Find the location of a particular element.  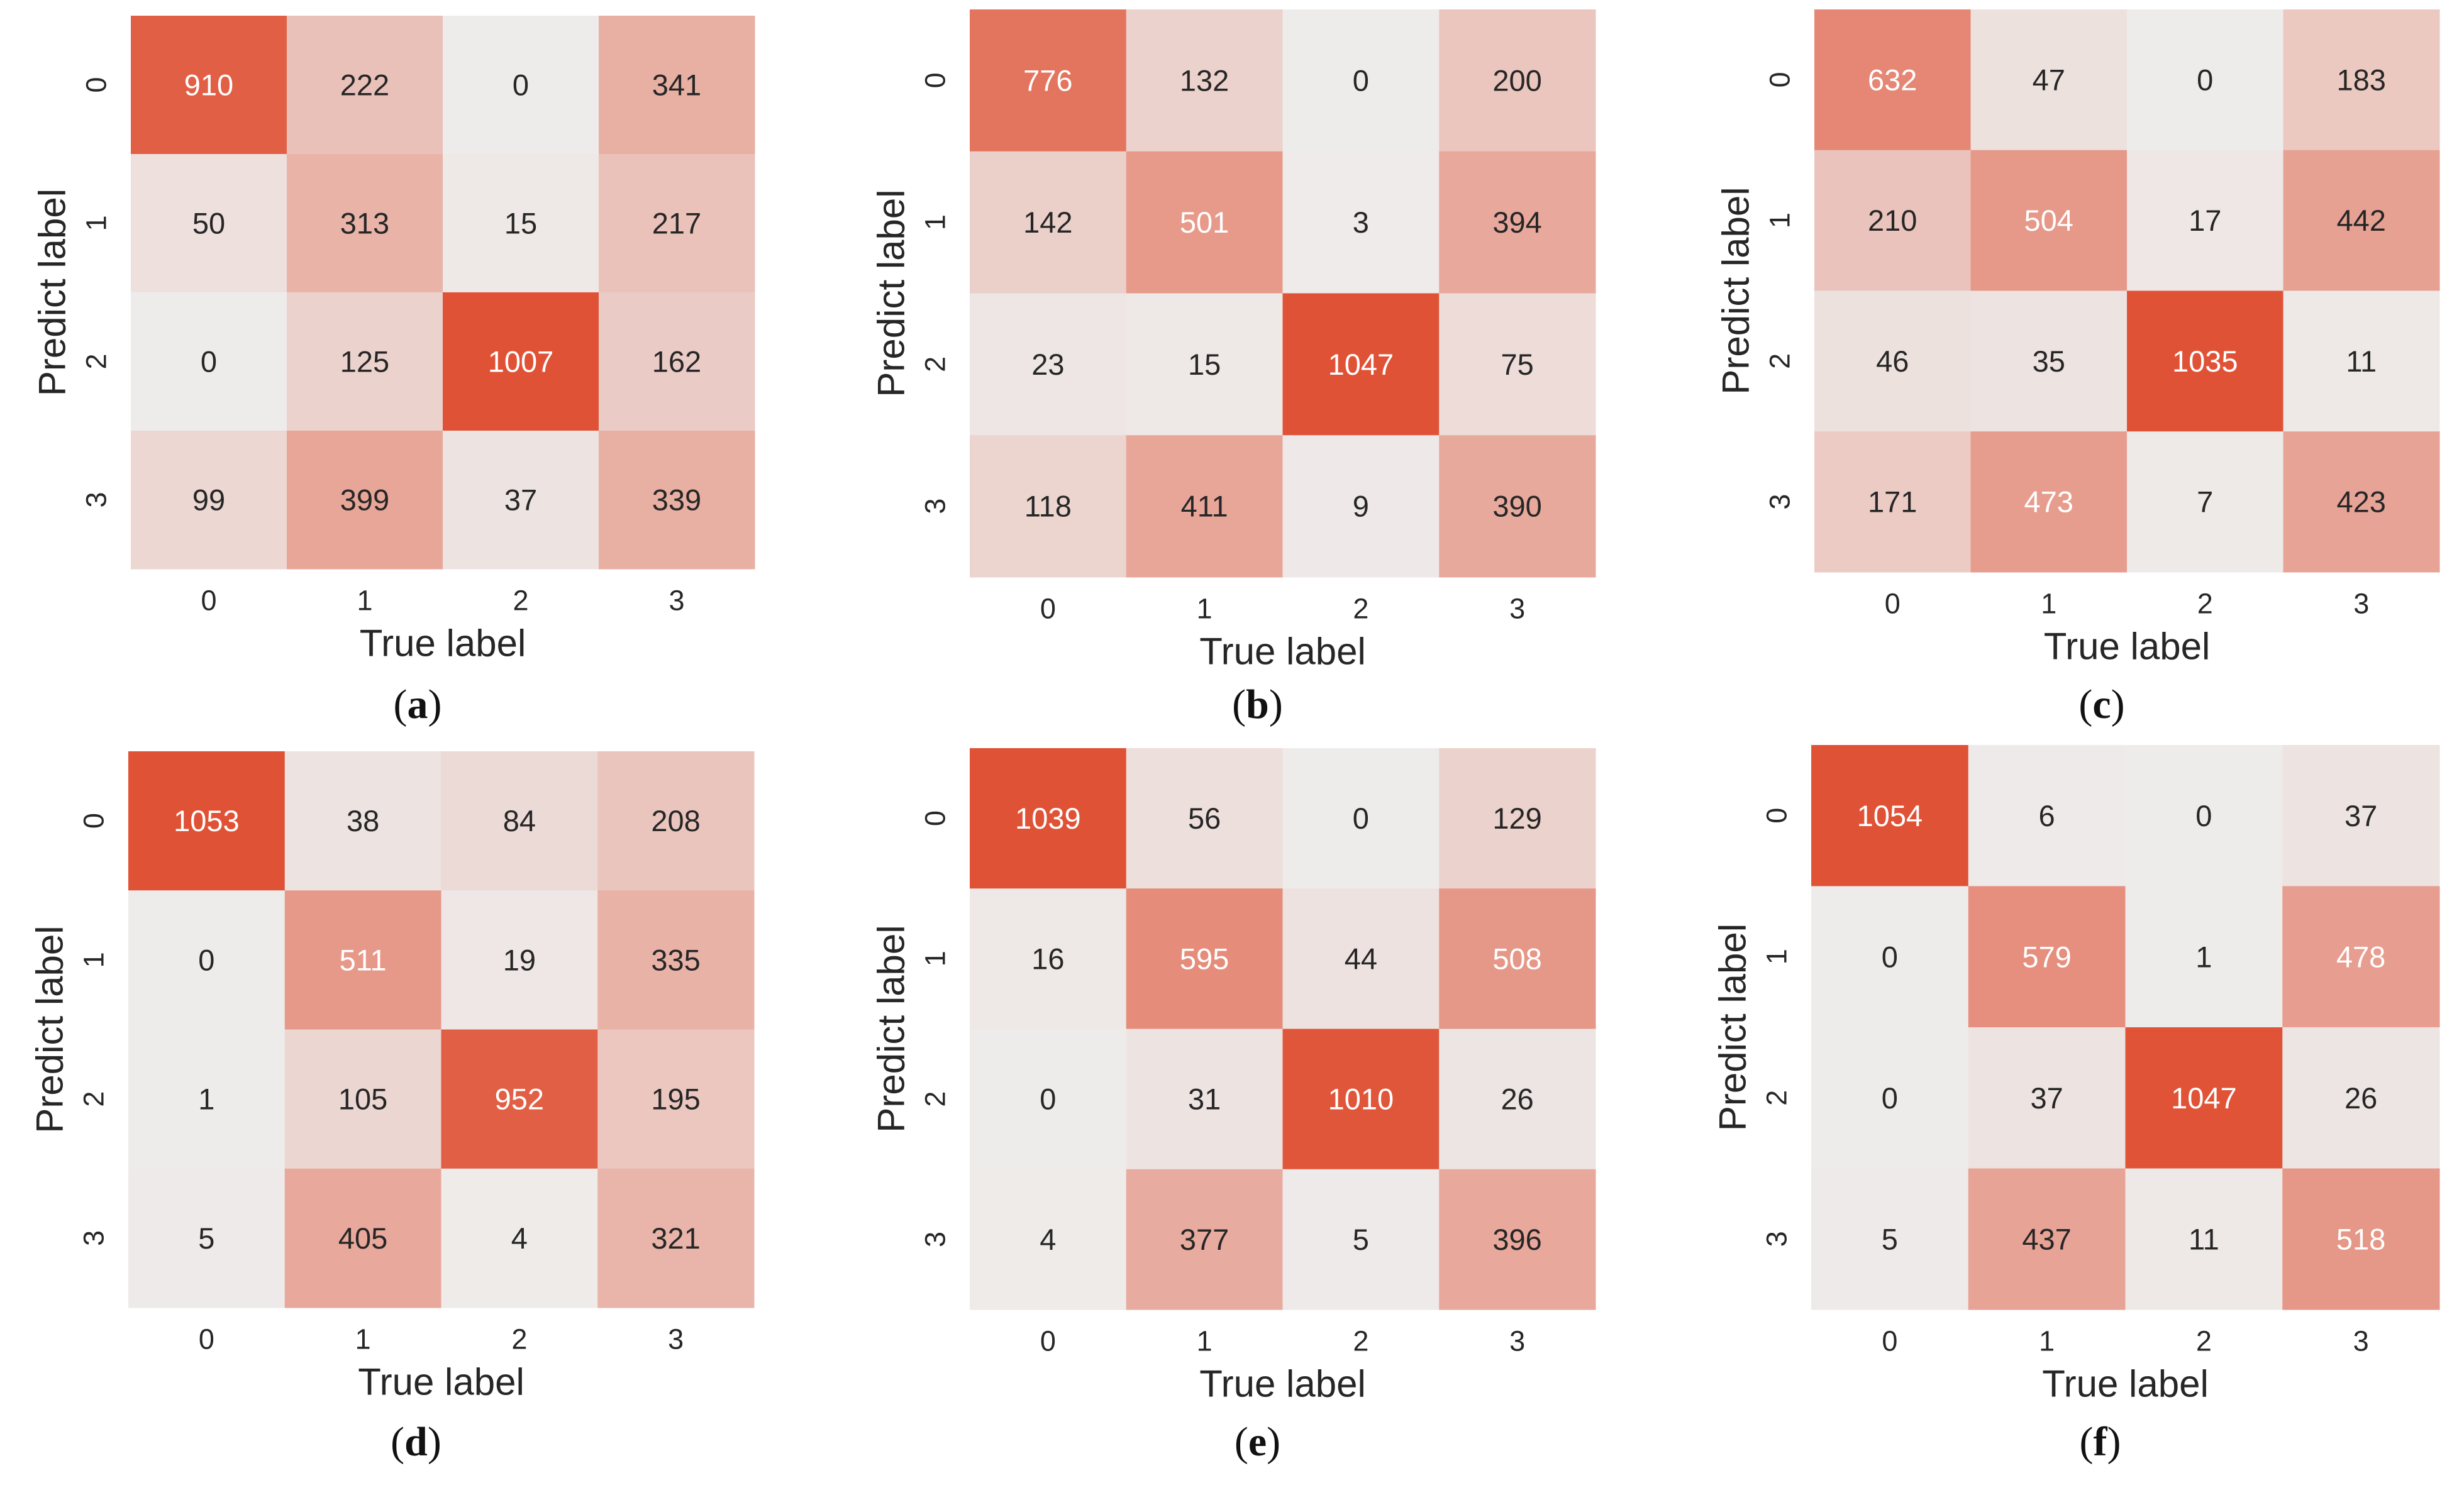

cell-value-label: 313 is located at coordinates (364, 223).